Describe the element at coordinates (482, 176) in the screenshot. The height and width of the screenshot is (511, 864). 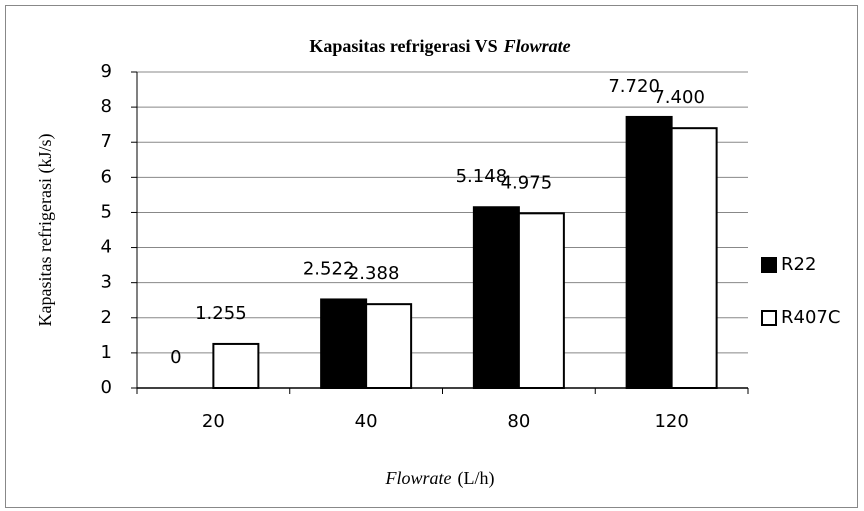
I see `data-label: 5.148` at that location.